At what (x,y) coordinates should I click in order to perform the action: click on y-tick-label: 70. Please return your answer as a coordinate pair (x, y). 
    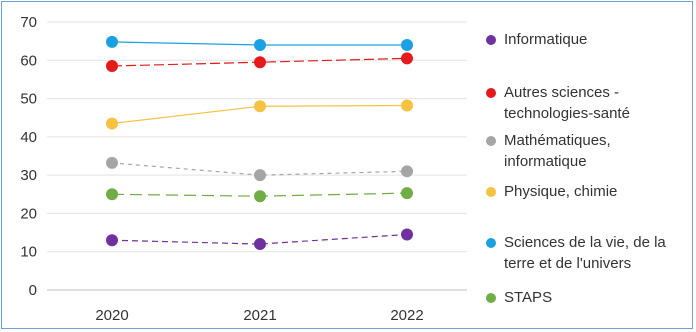
    Looking at the image, I should click on (28, 22).